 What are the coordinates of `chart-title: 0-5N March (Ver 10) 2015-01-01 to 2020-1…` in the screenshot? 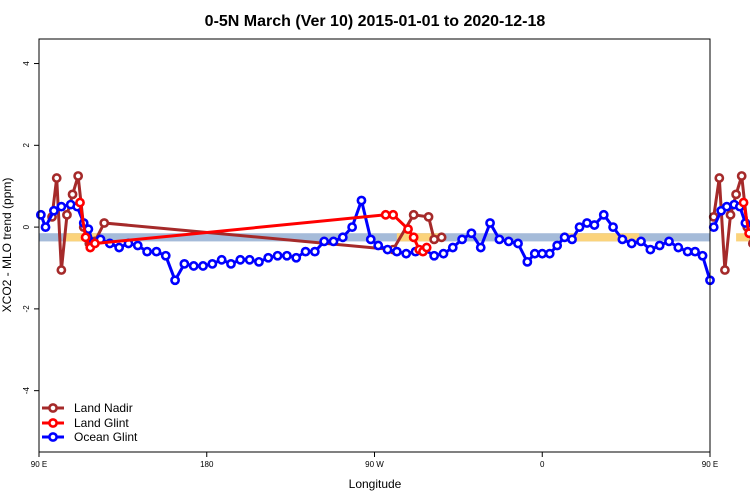 It's located at (375, 21).